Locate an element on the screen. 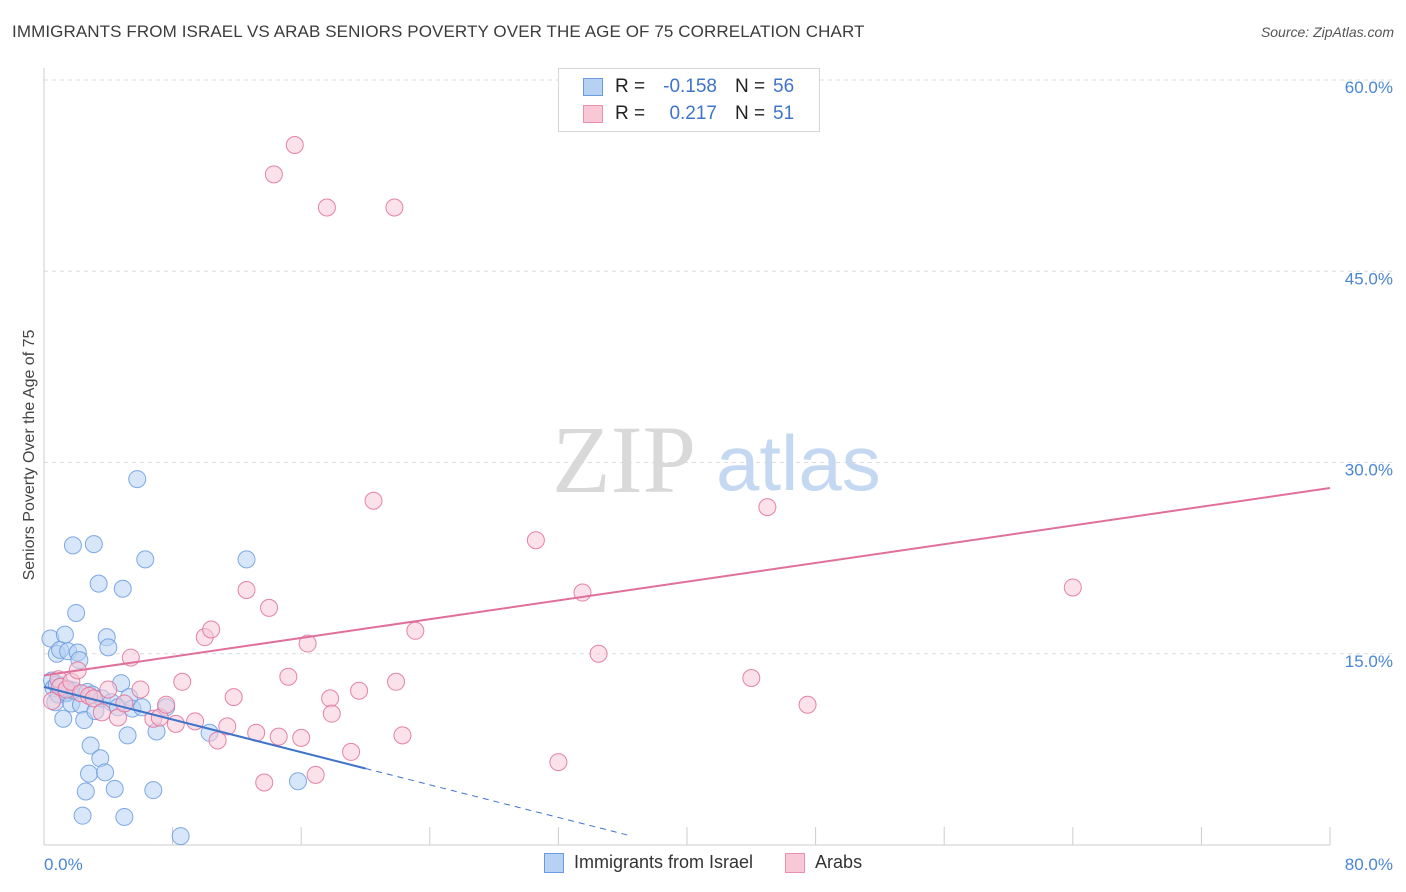  legend-n-value: 51 is located at coordinates (784, 113).